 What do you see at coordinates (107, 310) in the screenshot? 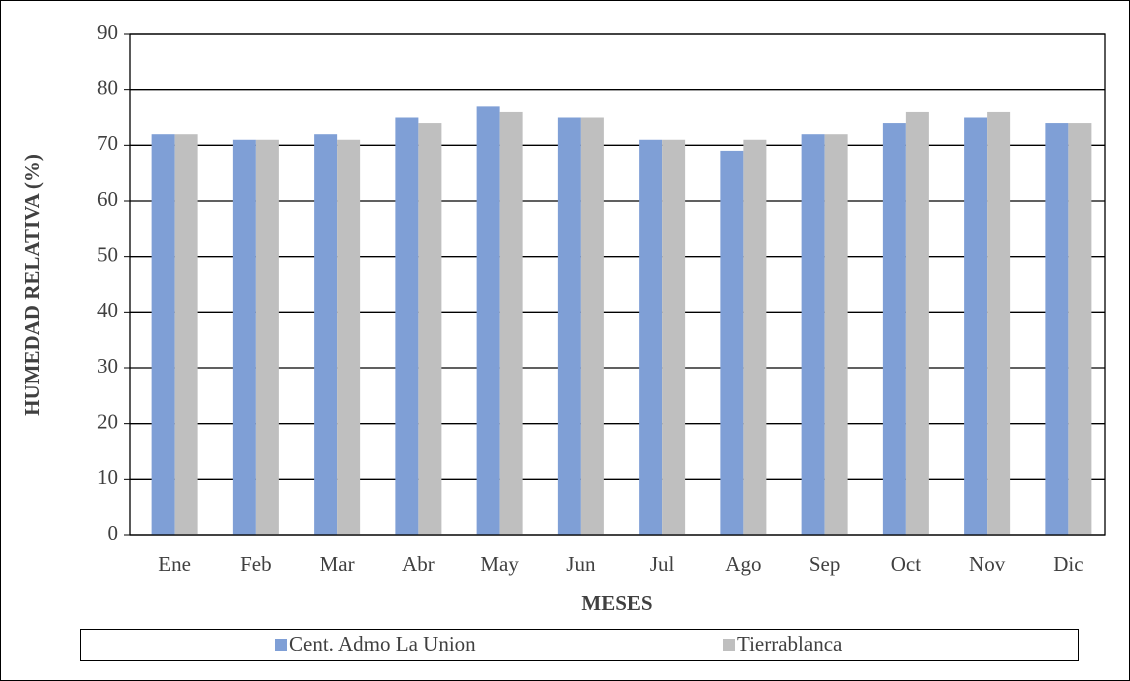
I see `y-tick-label: 40` at bounding box center [107, 310].